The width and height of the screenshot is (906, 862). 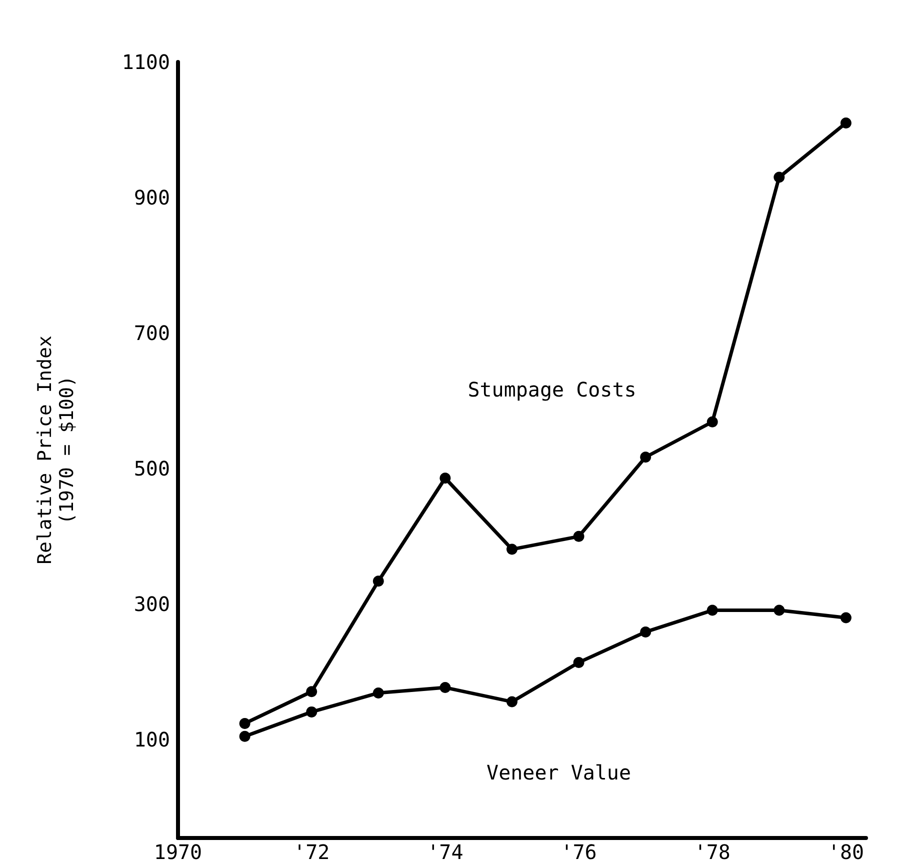 I want to click on y-tick-label: 300, so click(x=152, y=604).